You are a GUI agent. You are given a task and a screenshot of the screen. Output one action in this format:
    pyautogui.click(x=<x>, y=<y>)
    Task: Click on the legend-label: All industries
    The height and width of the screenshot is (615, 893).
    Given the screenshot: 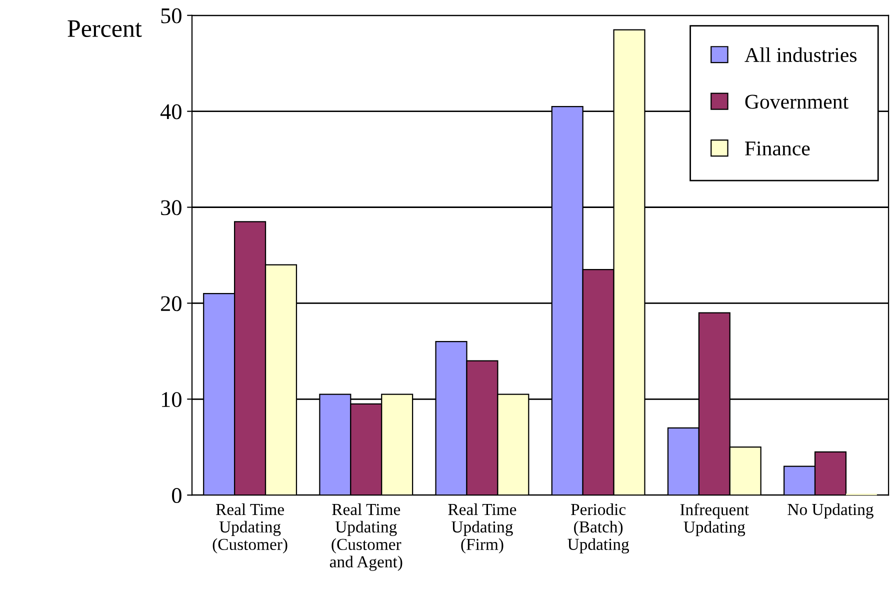 What is the action you would take?
    pyautogui.click(x=800, y=54)
    